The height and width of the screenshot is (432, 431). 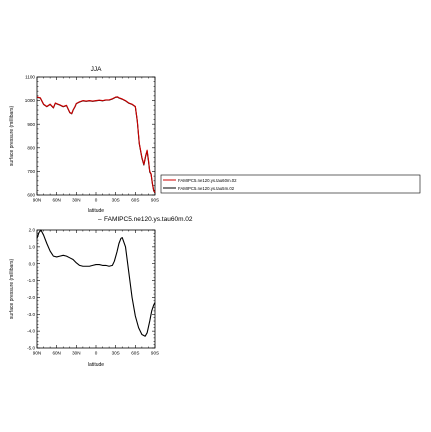 I want to click on bottom-x-axis-label: latitude, so click(x=96, y=365).